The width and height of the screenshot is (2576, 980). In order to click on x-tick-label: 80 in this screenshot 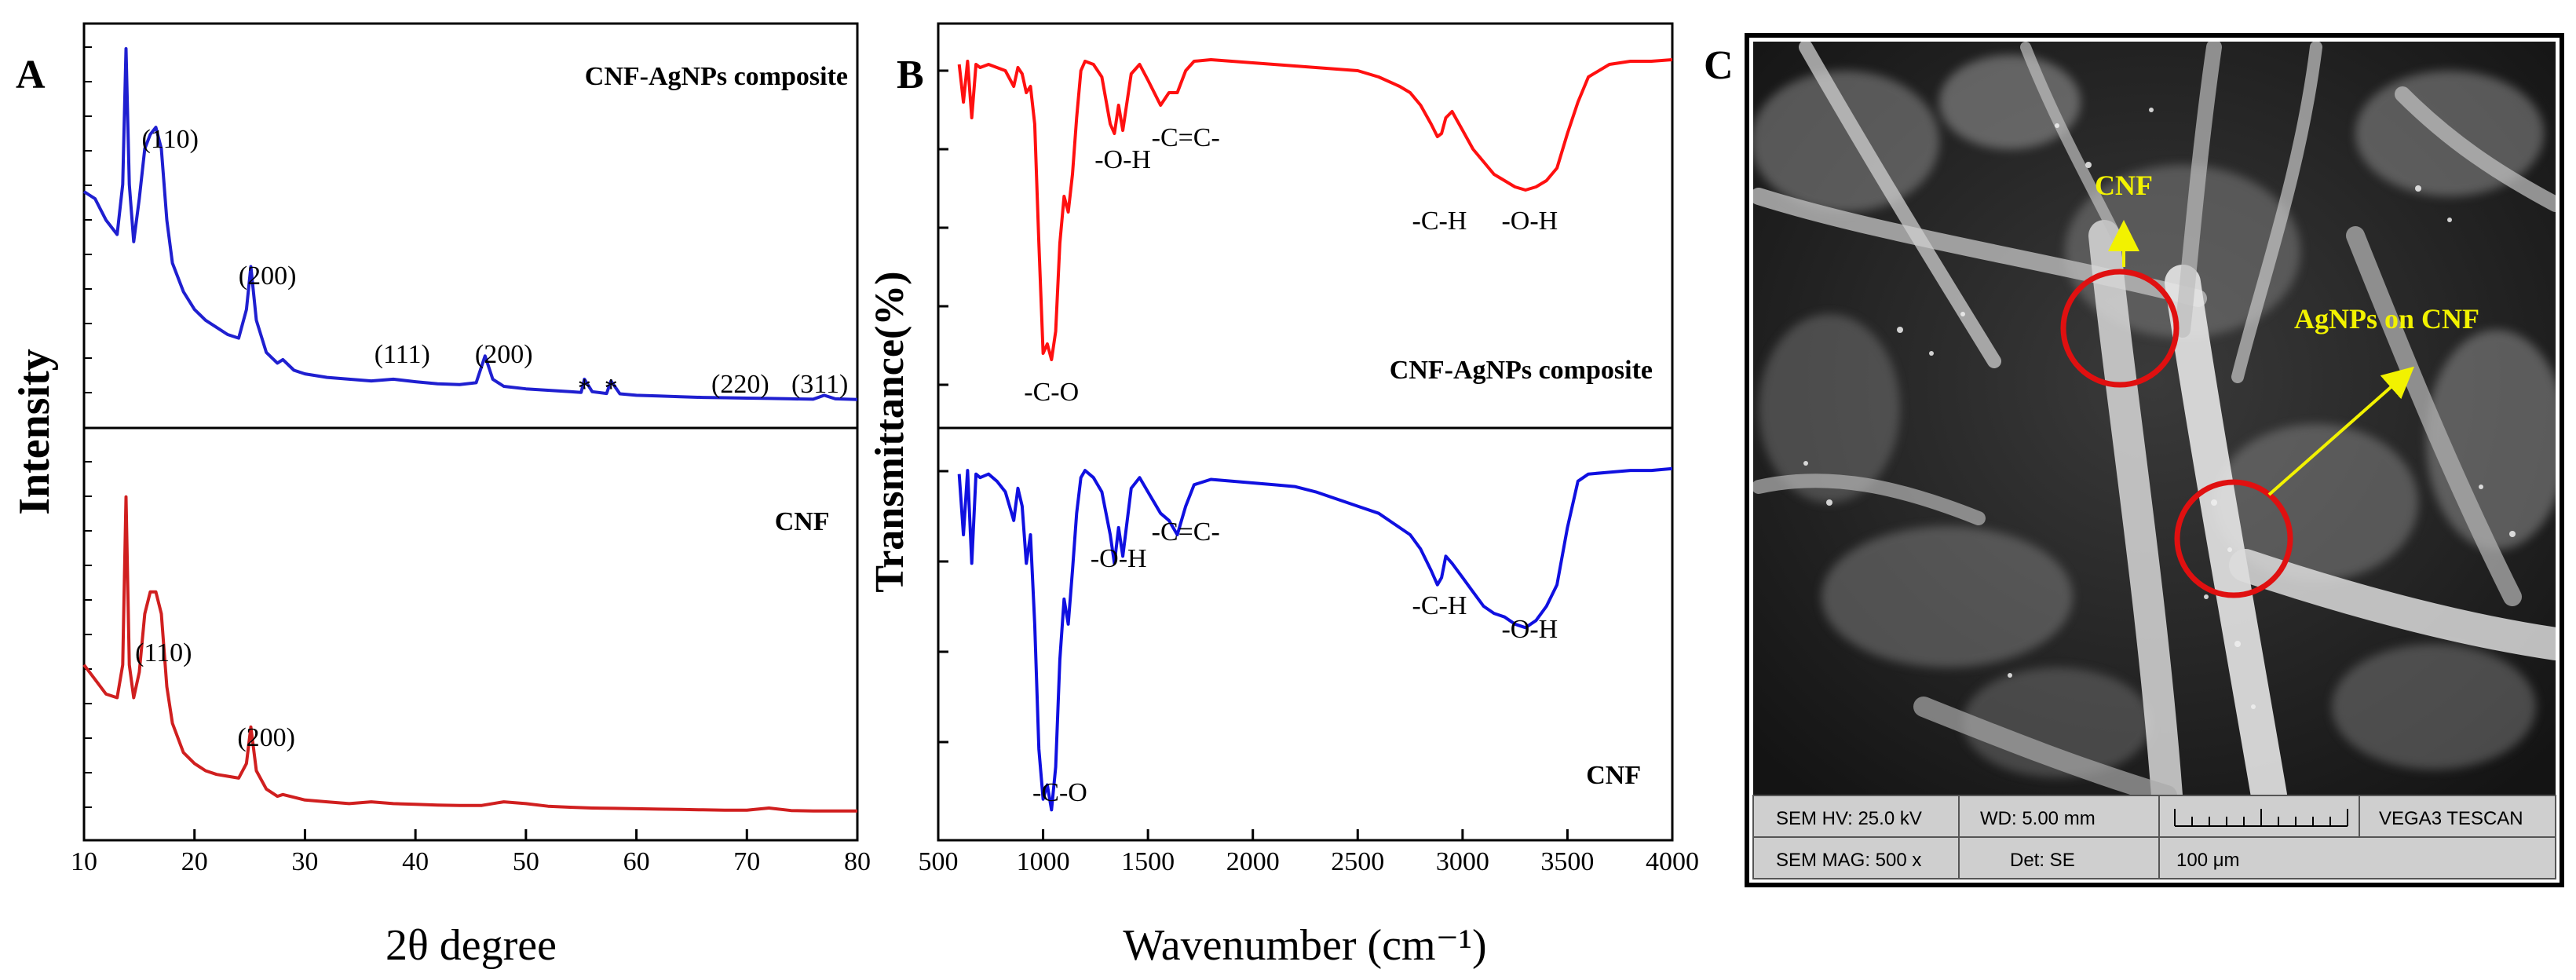, I will do `click(857, 861)`.